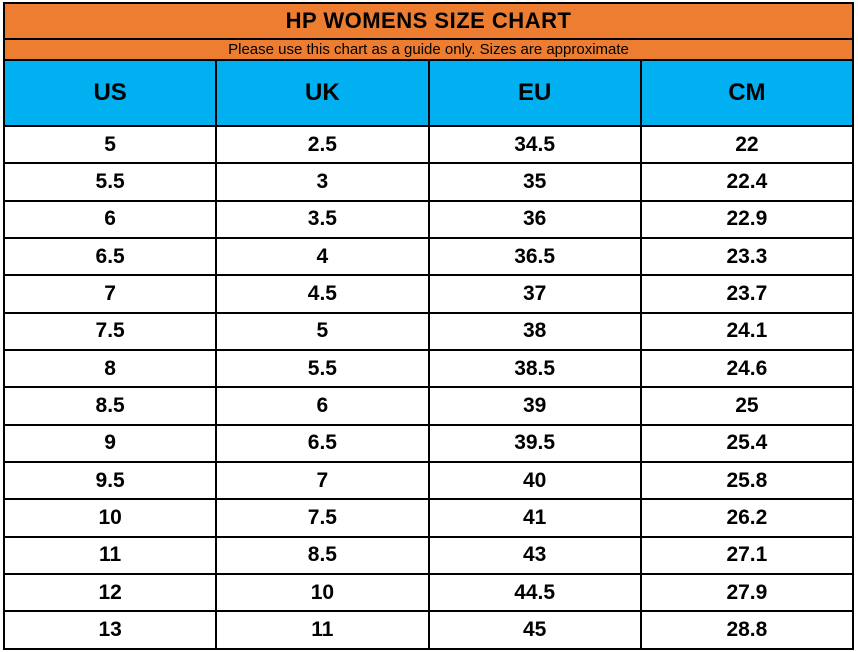 The height and width of the screenshot is (652, 858). I want to click on table-row: 6.5 4 36.5 23.3, so click(428, 257).